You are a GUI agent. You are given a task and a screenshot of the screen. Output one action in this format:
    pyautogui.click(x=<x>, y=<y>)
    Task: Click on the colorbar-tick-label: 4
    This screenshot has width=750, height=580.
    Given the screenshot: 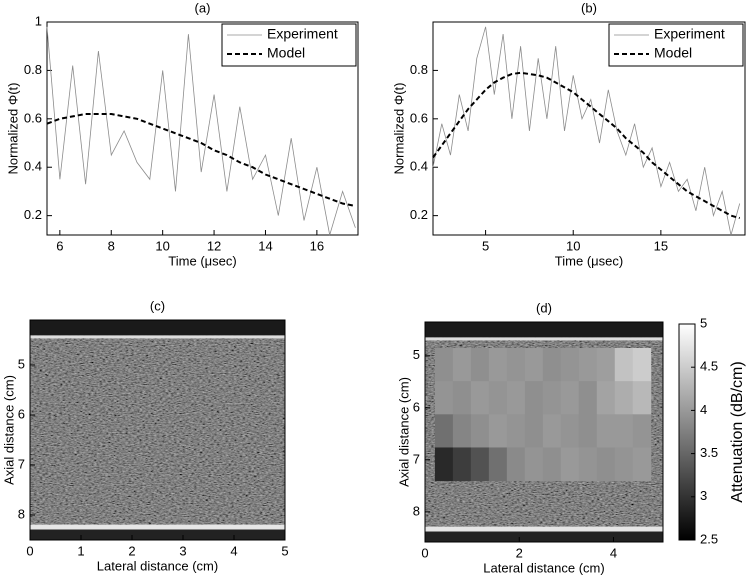 What is the action you would take?
    pyautogui.click(x=703, y=409)
    